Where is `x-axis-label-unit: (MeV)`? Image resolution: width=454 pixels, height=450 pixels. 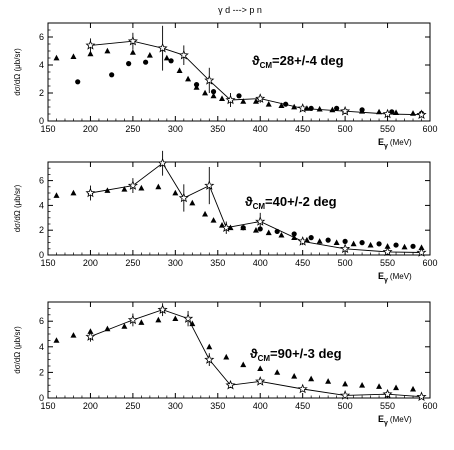
x-axis-label-unit: (MeV) is located at coordinates (401, 419).